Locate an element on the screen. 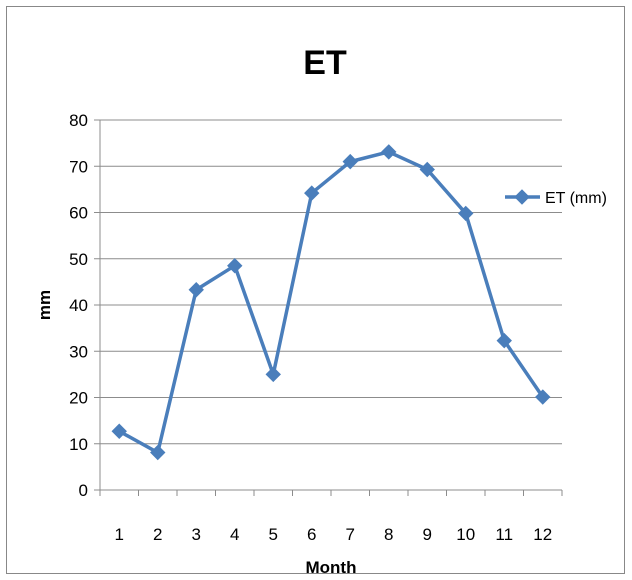  legend-marker is located at coordinates (522, 197).